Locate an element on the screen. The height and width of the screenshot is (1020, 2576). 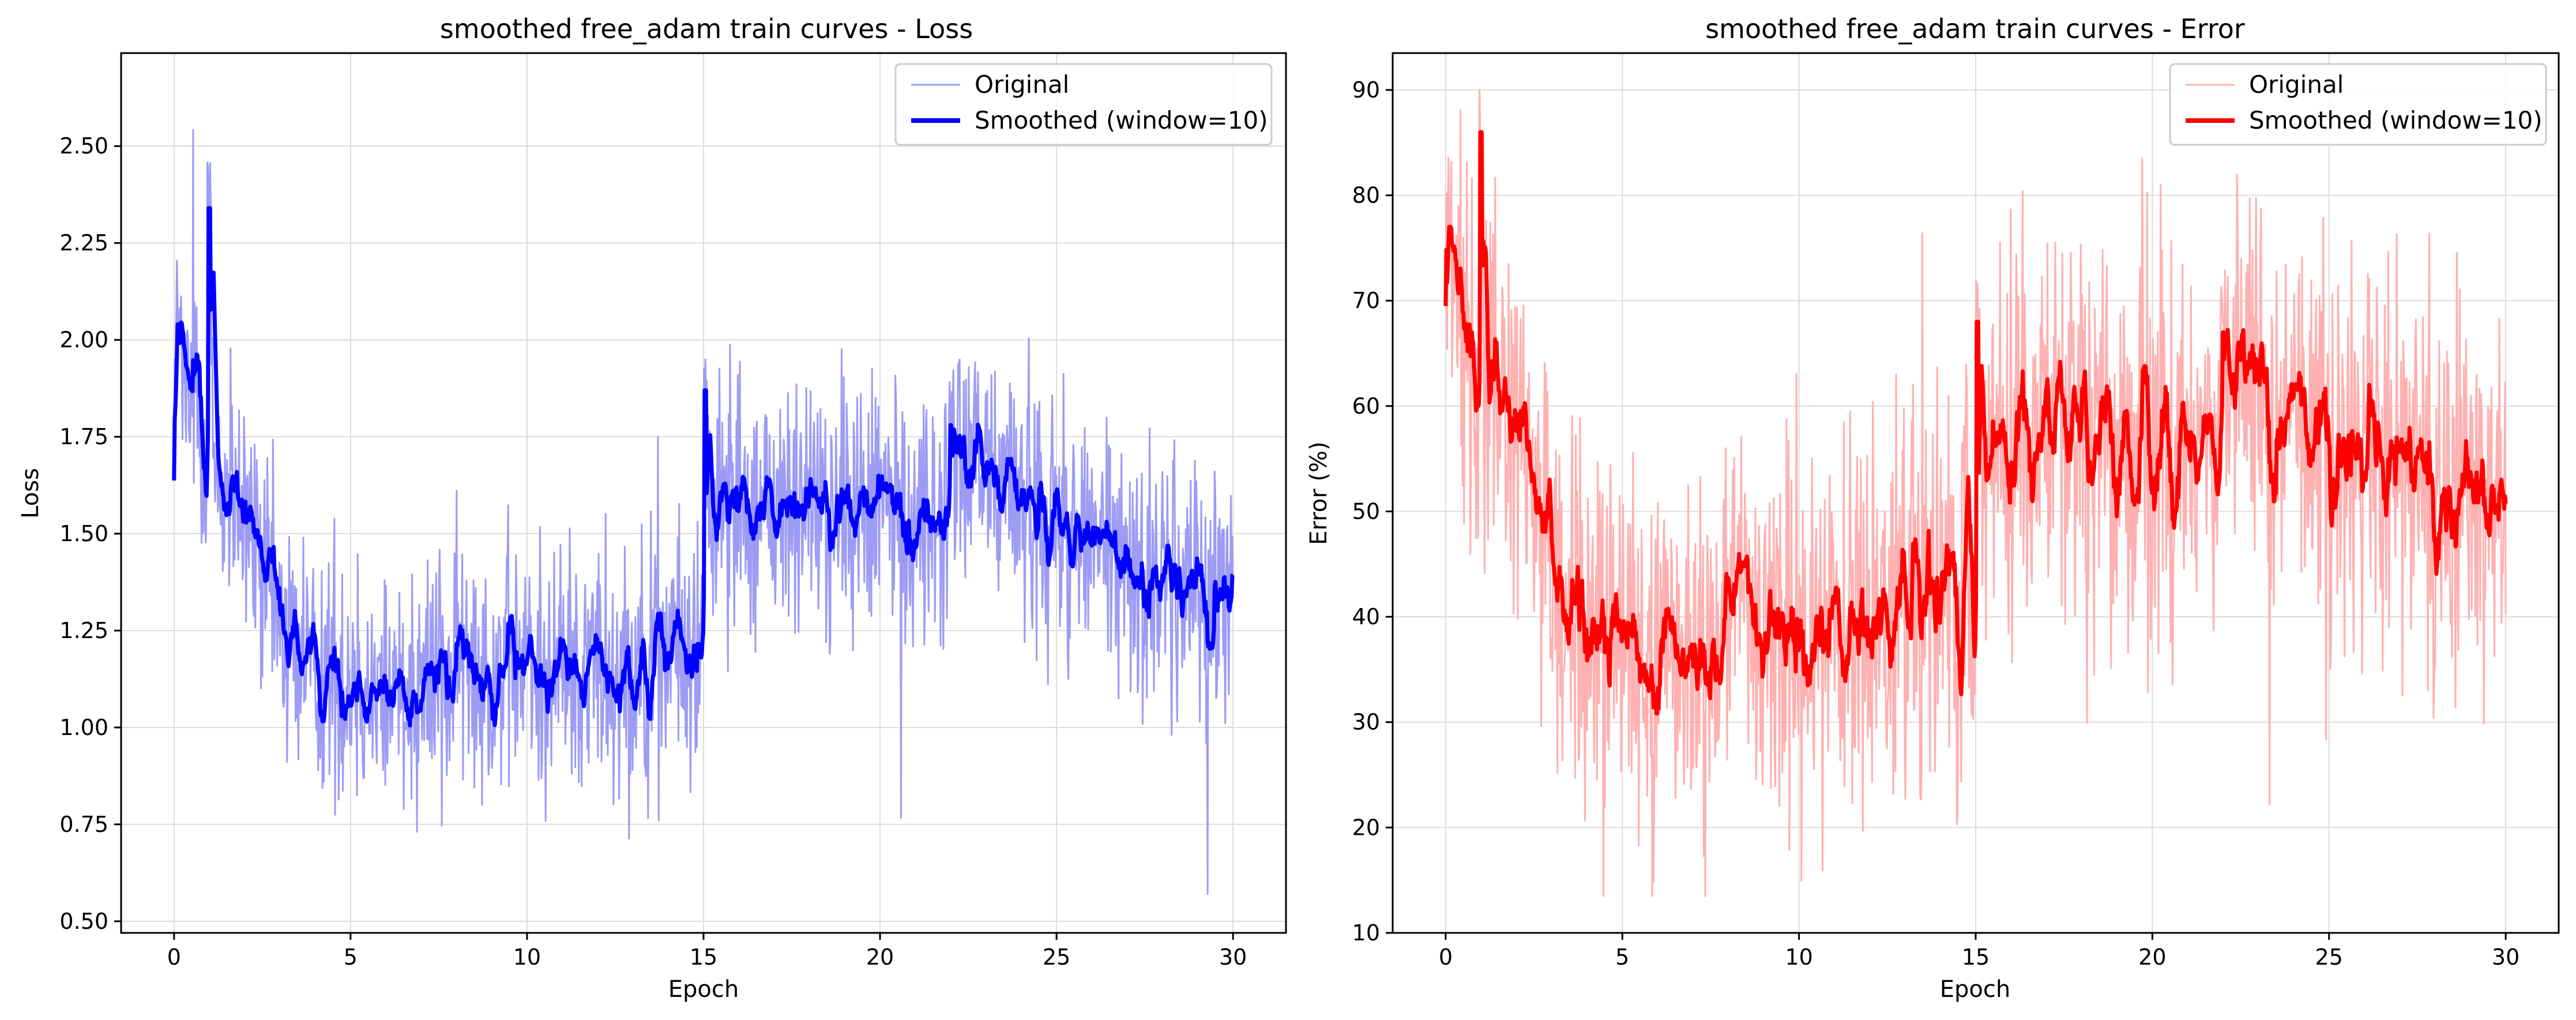
loss-x-axis-label: Epoch is located at coordinates (703, 989).